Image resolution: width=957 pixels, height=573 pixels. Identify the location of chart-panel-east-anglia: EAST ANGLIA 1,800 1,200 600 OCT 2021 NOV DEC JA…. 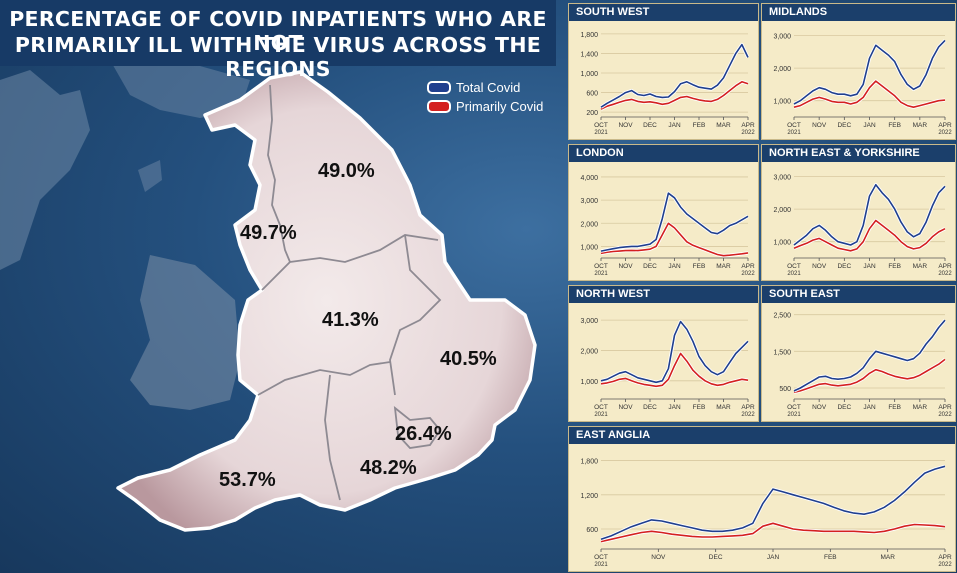
(762, 499).